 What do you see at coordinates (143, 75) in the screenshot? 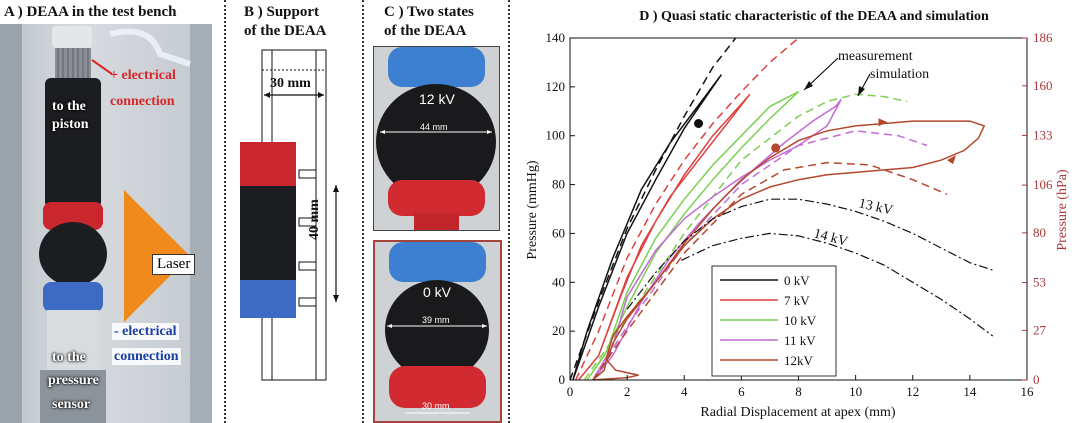
I see `plus-electrical-label: + electrical` at bounding box center [143, 75].